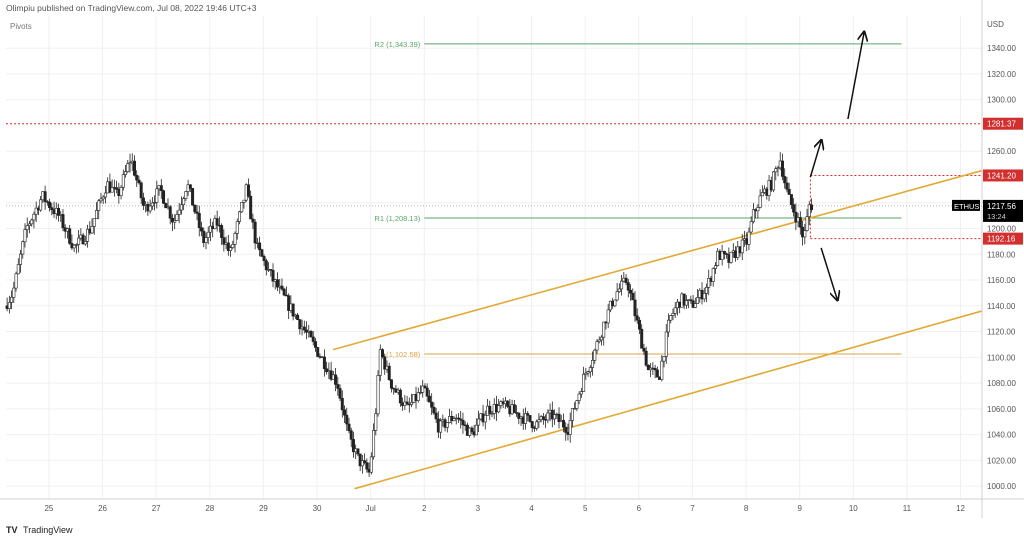 The width and height of the screenshot is (1024, 541). I want to click on y-tick-label: 1040.00, so click(1001, 435).